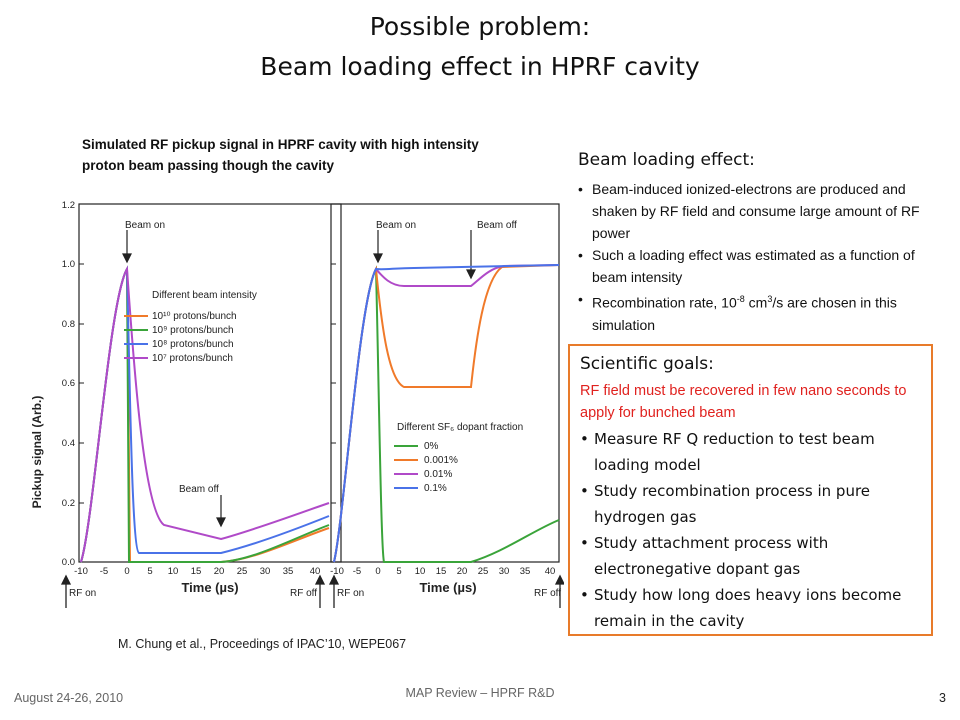 This screenshot has width=960, height=720. I want to click on curve-right-01pct, so click(446, 413).